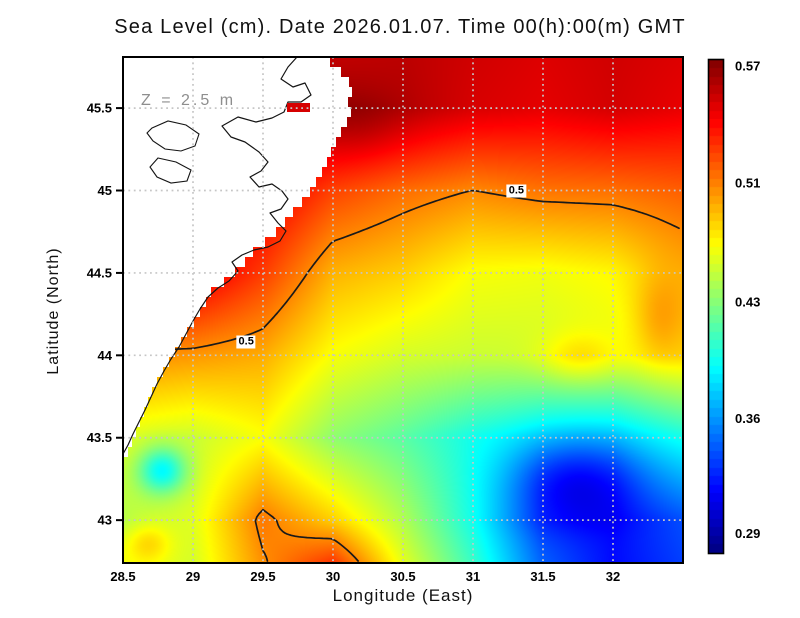 The image size is (800, 618). What do you see at coordinates (189, 100) in the screenshot?
I see `depth-annotation: Z = 2.5 m` at bounding box center [189, 100].